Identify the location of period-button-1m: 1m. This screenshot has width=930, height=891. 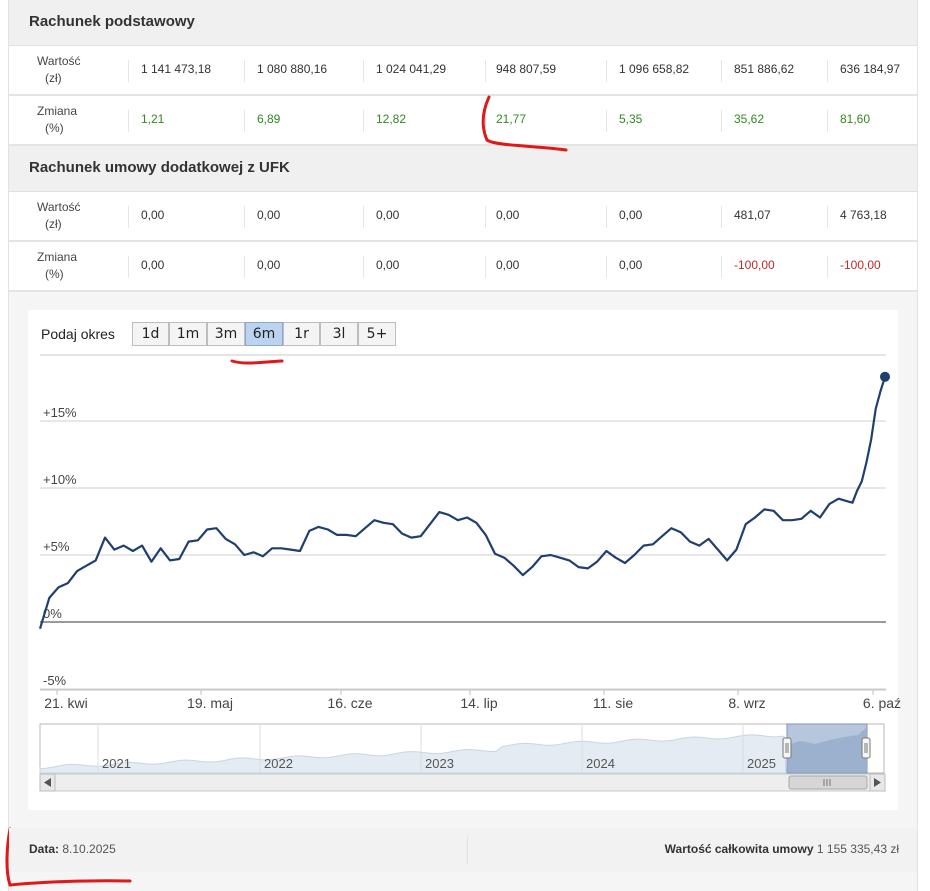
(188, 334).